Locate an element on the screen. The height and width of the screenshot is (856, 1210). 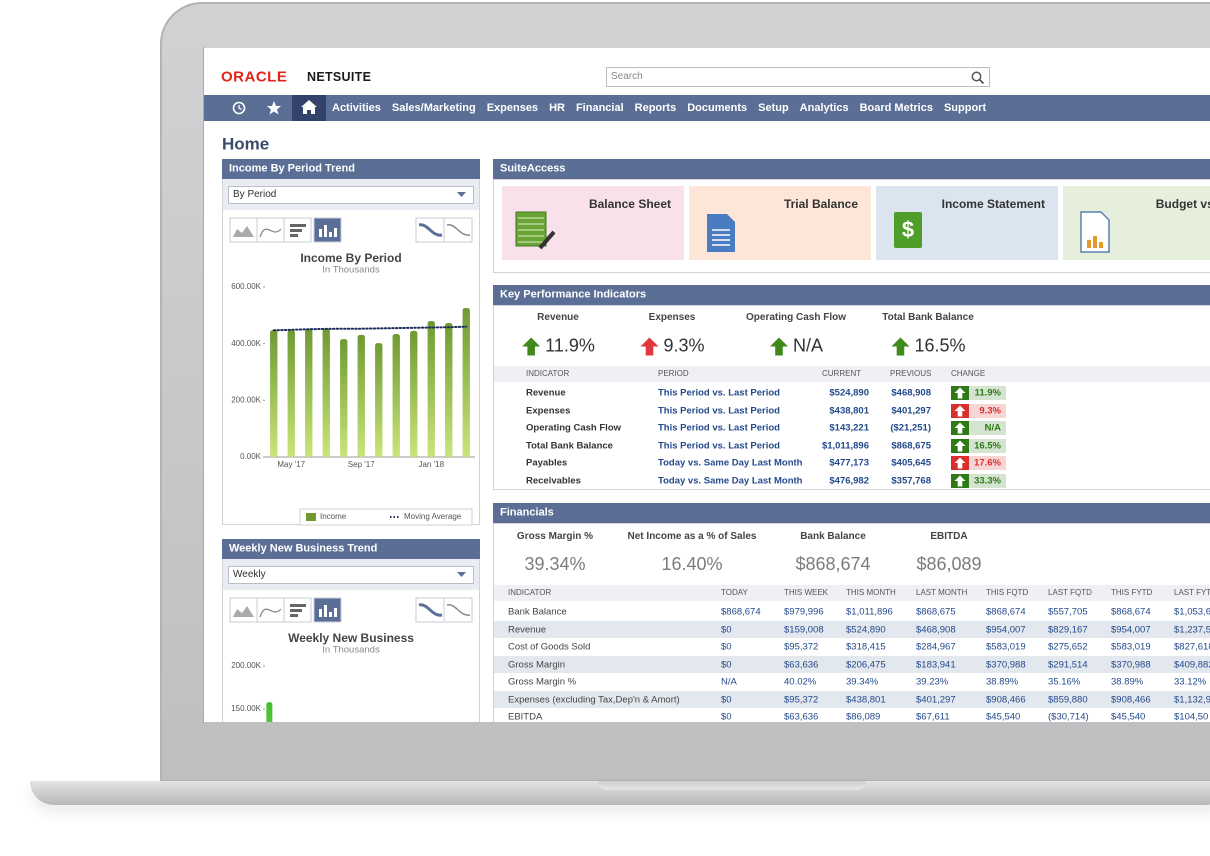
nav-item: Sales/Marketing is located at coordinates (433, 108).